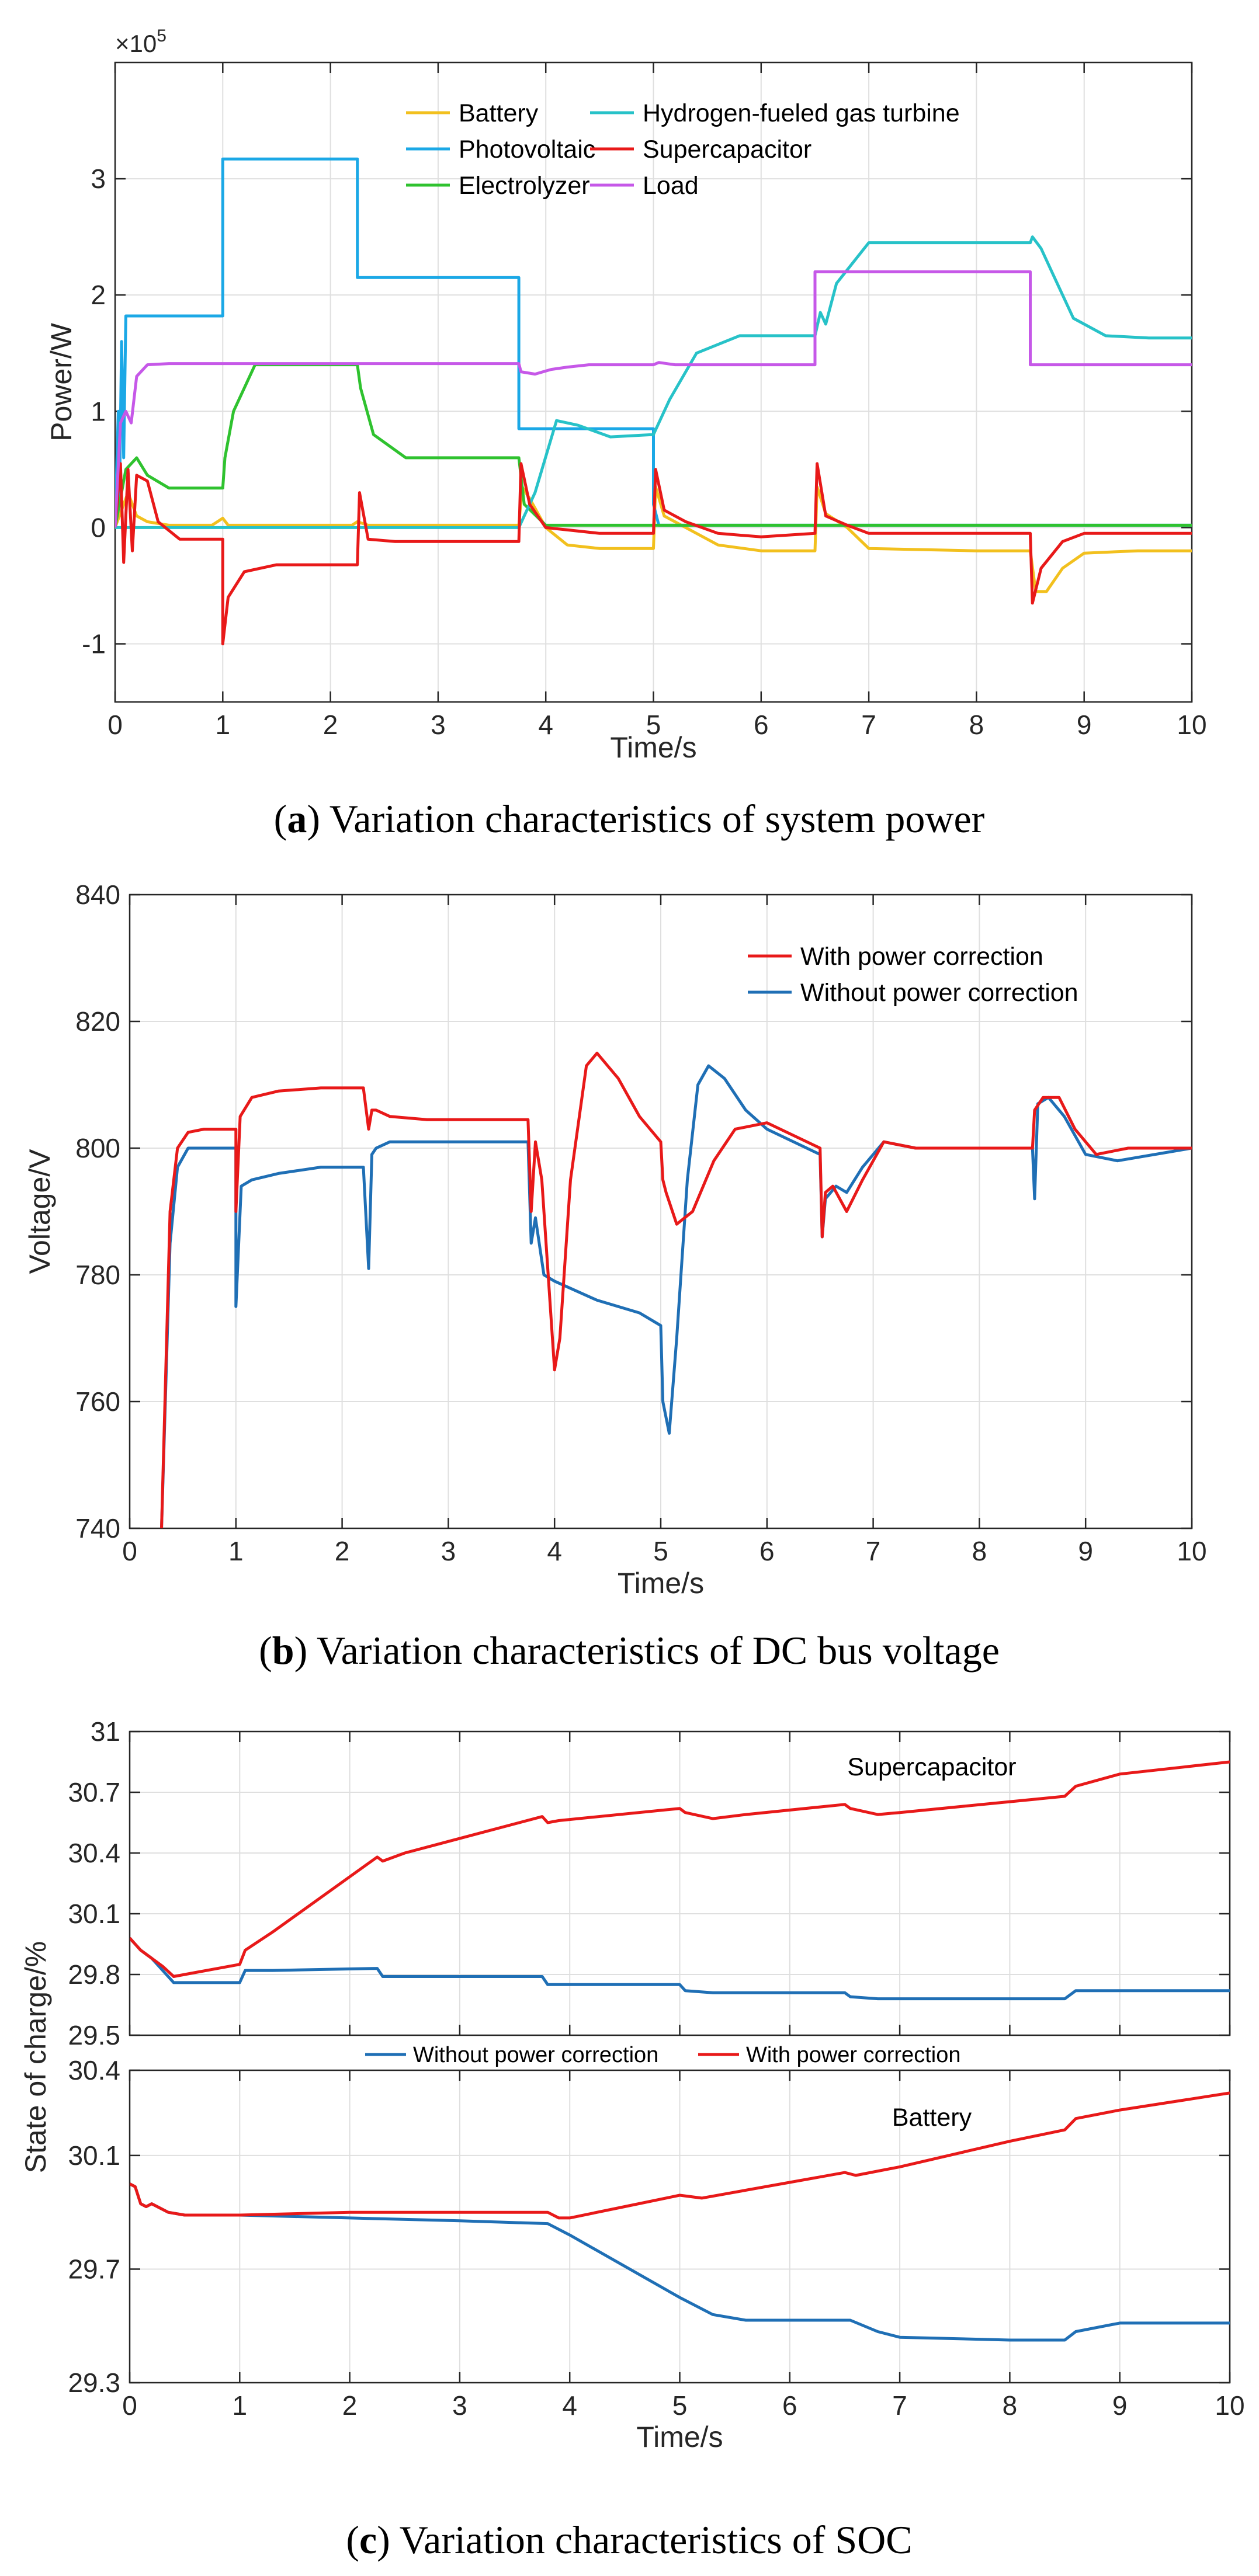 This screenshot has width=1259, height=2576. I want to click on b-ytick-label-780: 780, so click(98, 1275).